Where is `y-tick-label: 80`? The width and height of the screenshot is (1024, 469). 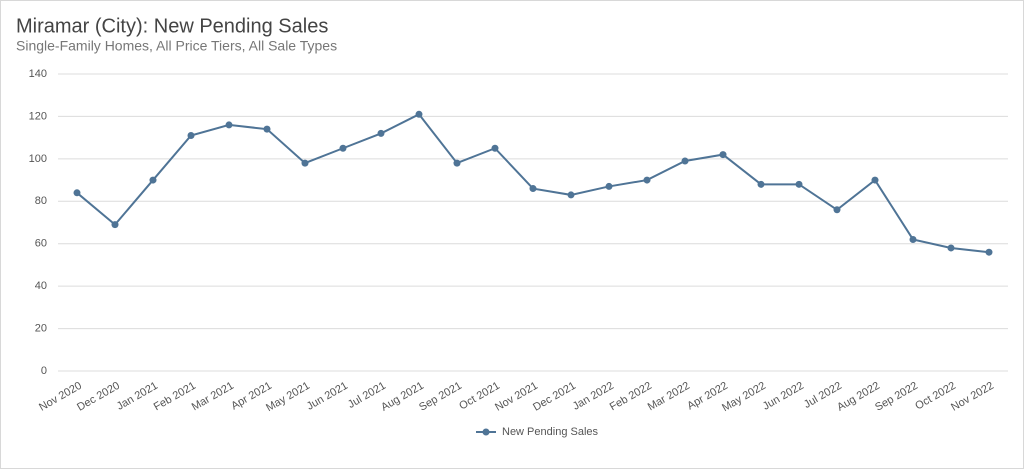 y-tick-label: 80 is located at coordinates (41, 201).